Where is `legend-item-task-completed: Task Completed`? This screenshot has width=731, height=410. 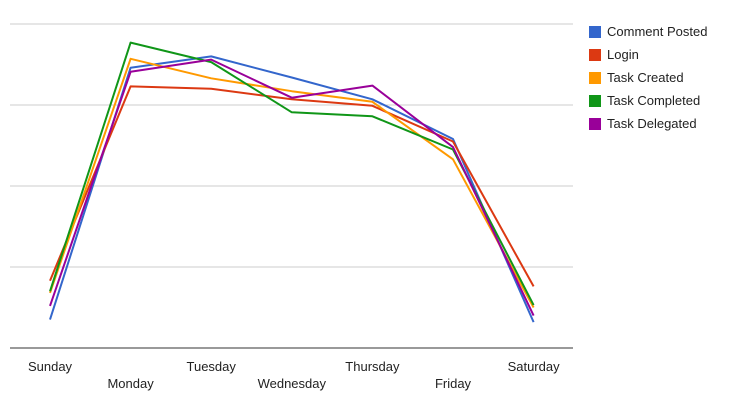 legend-item-task-completed: Task Completed is located at coordinates (660, 100).